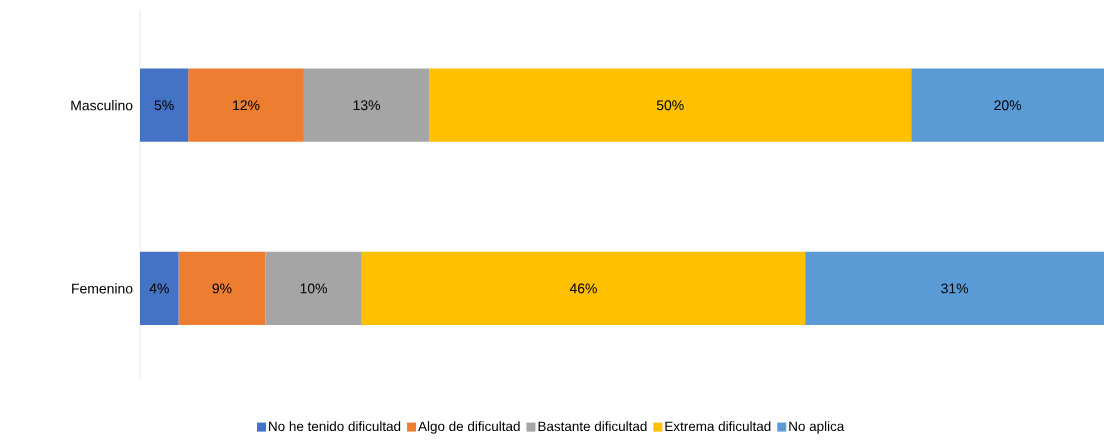 The width and height of the screenshot is (1104, 442). What do you see at coordinates (469, 427) in the screenshot?
I see `legend-label: Algo de dificultad` at bounding box center [469, 427].